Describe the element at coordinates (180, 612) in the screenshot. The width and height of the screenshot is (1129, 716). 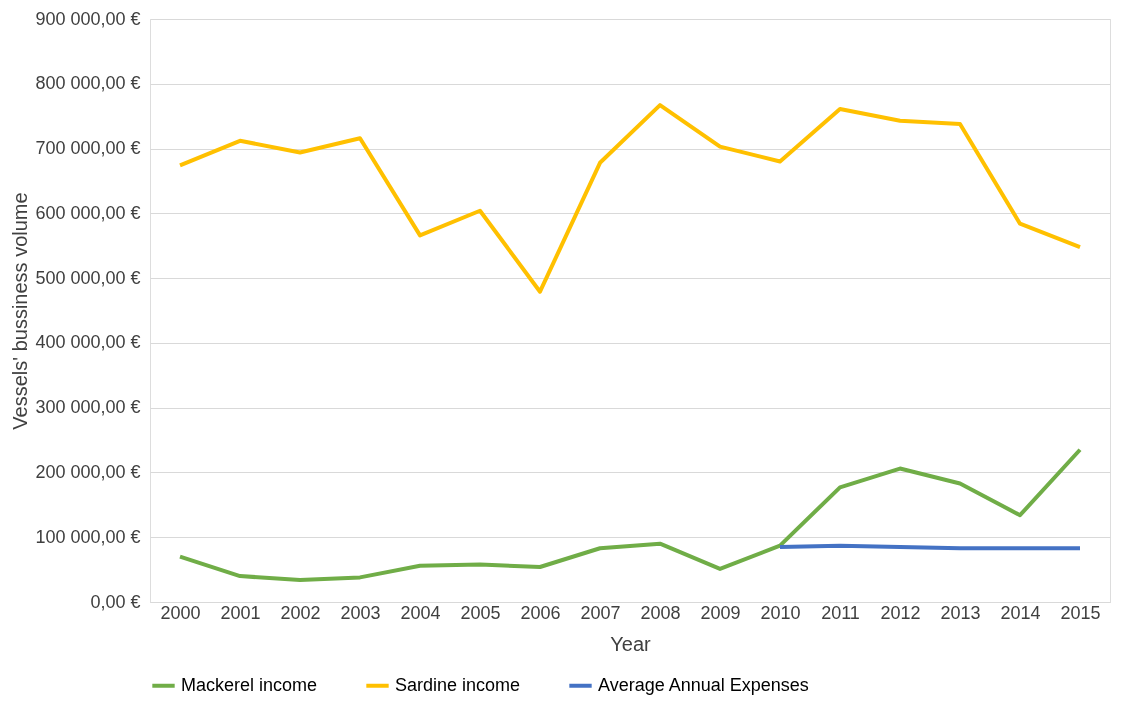
I see `x-tick-label: 2000` at that location.